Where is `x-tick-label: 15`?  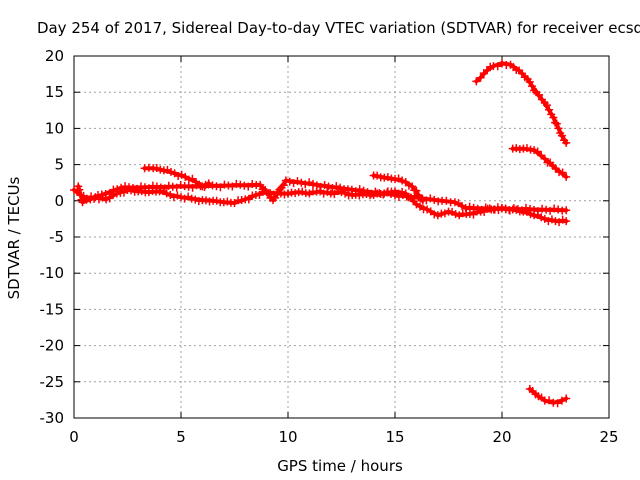 x-tick-label: 15 is located at coordinates (394, 437).